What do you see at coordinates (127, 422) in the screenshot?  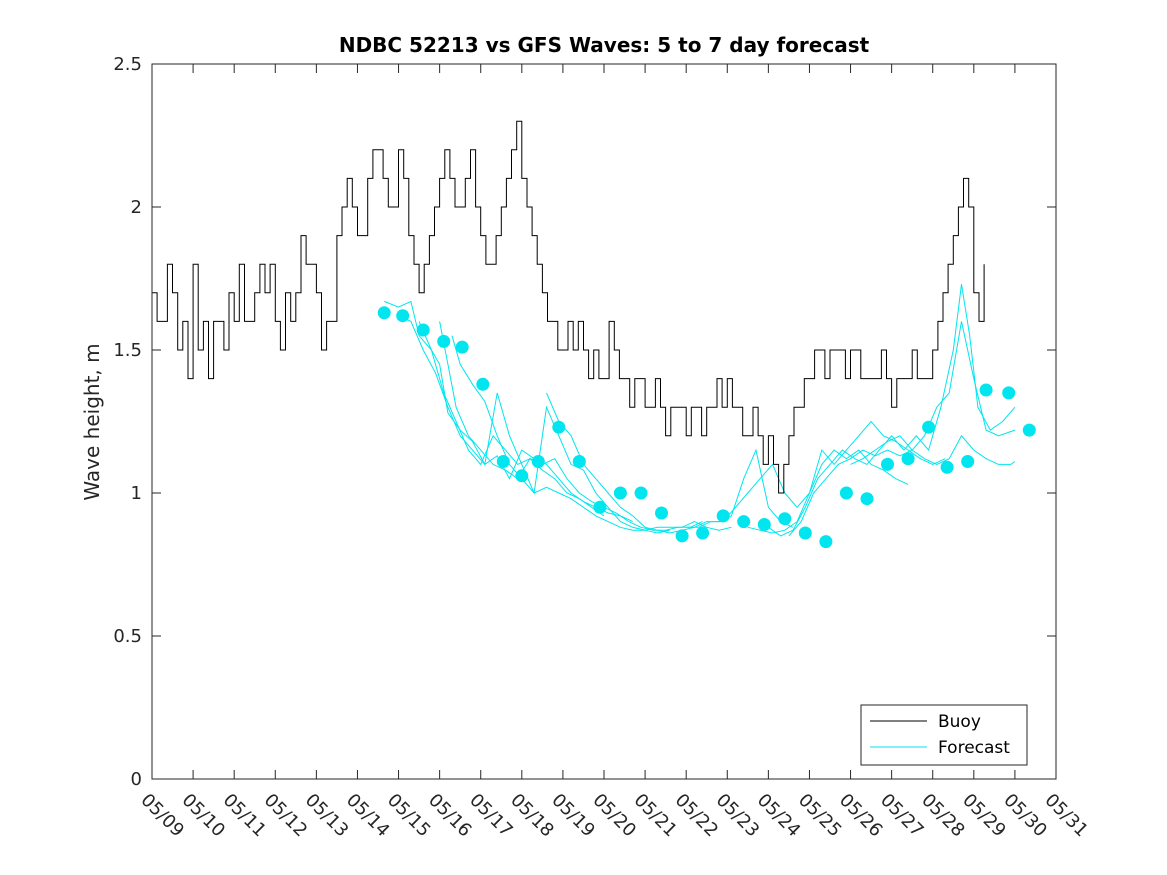 I see `y-axis-tick-labels: 0 0.5 1 1.5 2 2.5` at bounding box center [127, 422].